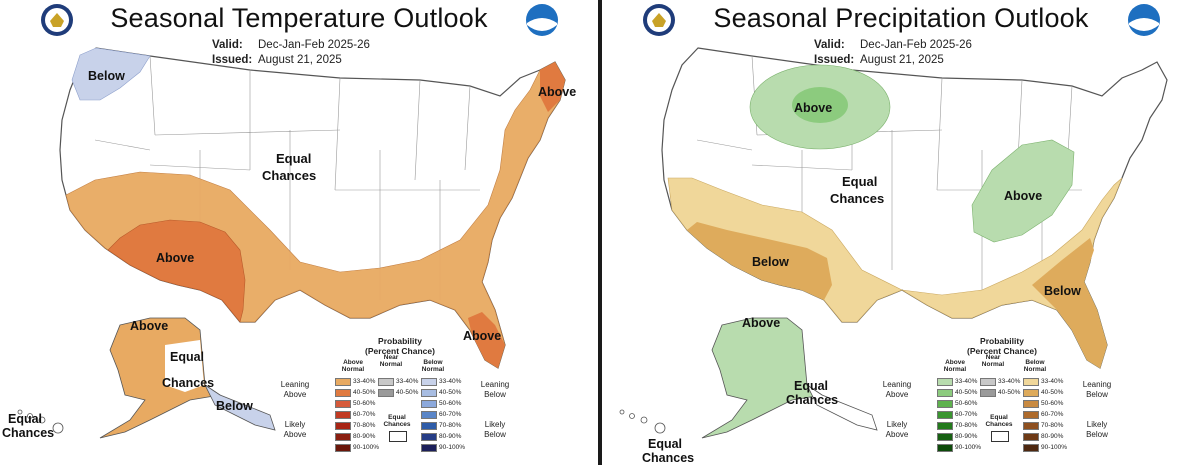  Describe the element at coordinates (1052, 414) in the screenshot. I see `legend-below-range: 60-70%` at that location.